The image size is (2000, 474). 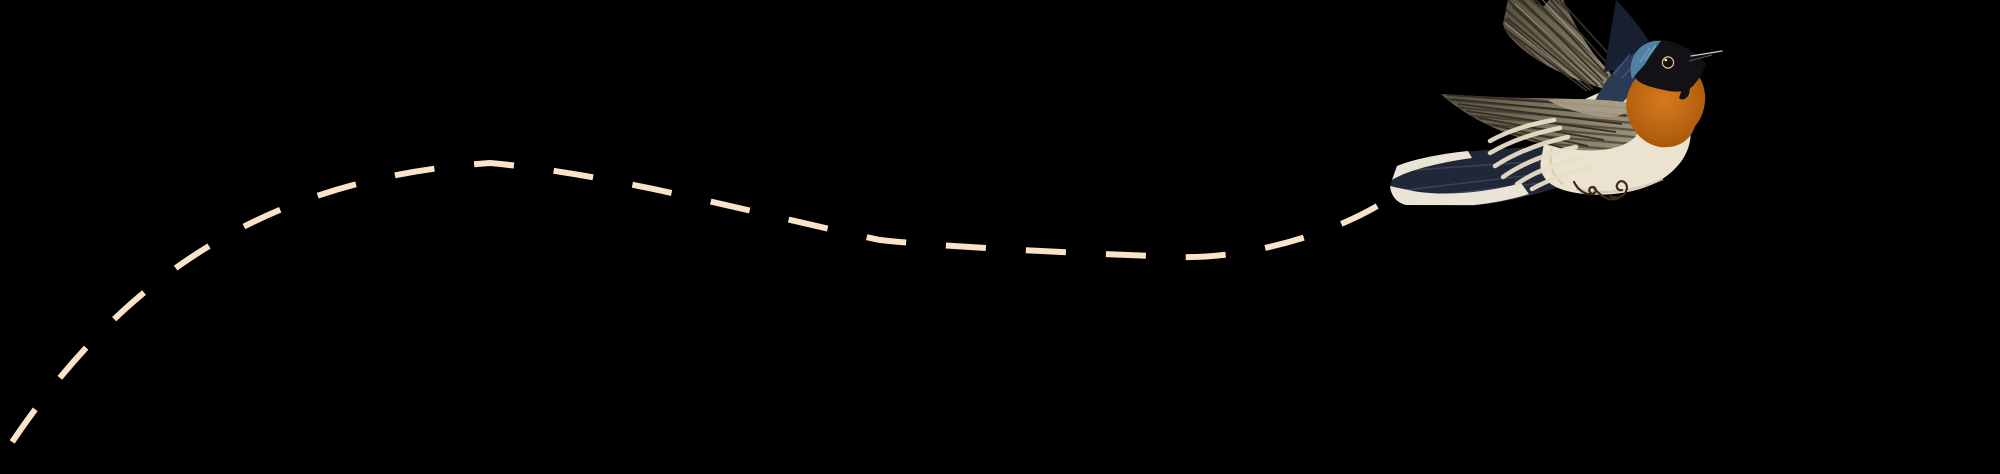 What do you see at coordinates (1432, 165) in the screenshot?
I see `bird-tail-white-edge-top` at bounding box center [1432, 165].